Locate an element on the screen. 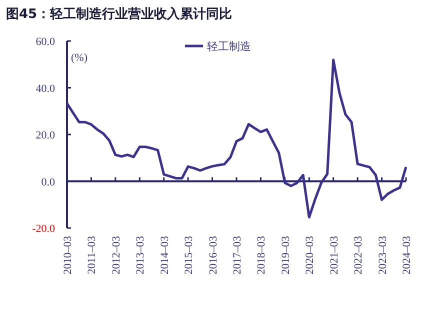  x-tick-label: 2015–03 is located at coordinates (189, 255).